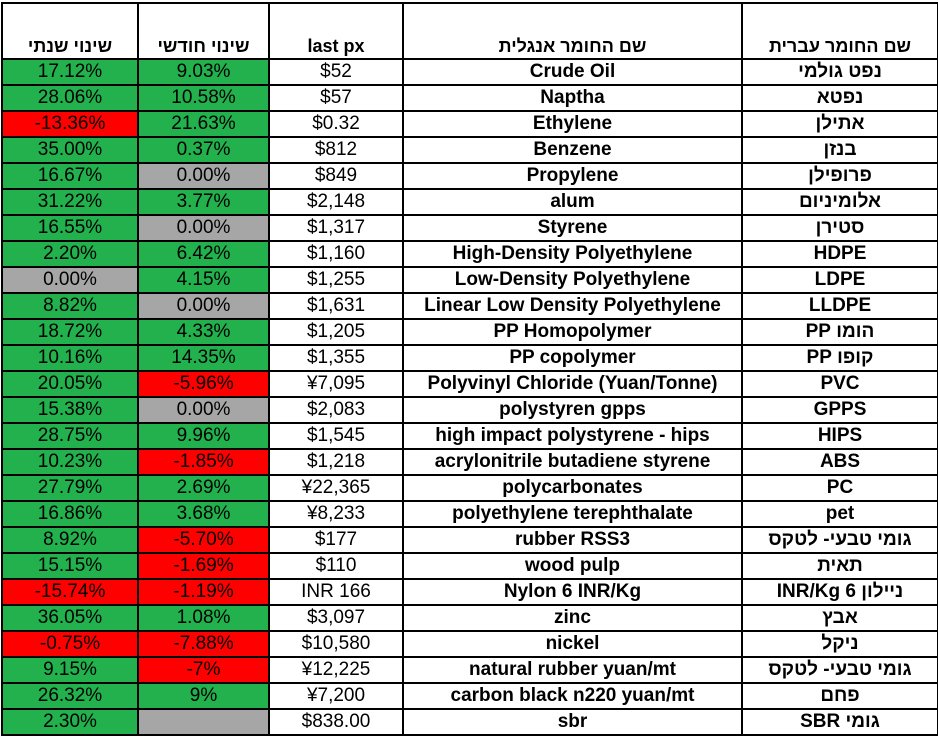 Image resolution: width=938 pixels, height=737 pixels. Describe the element at coordinates (839, 644) in the screenshot. I see `hebrew-name-cell: ניקל` at that location.